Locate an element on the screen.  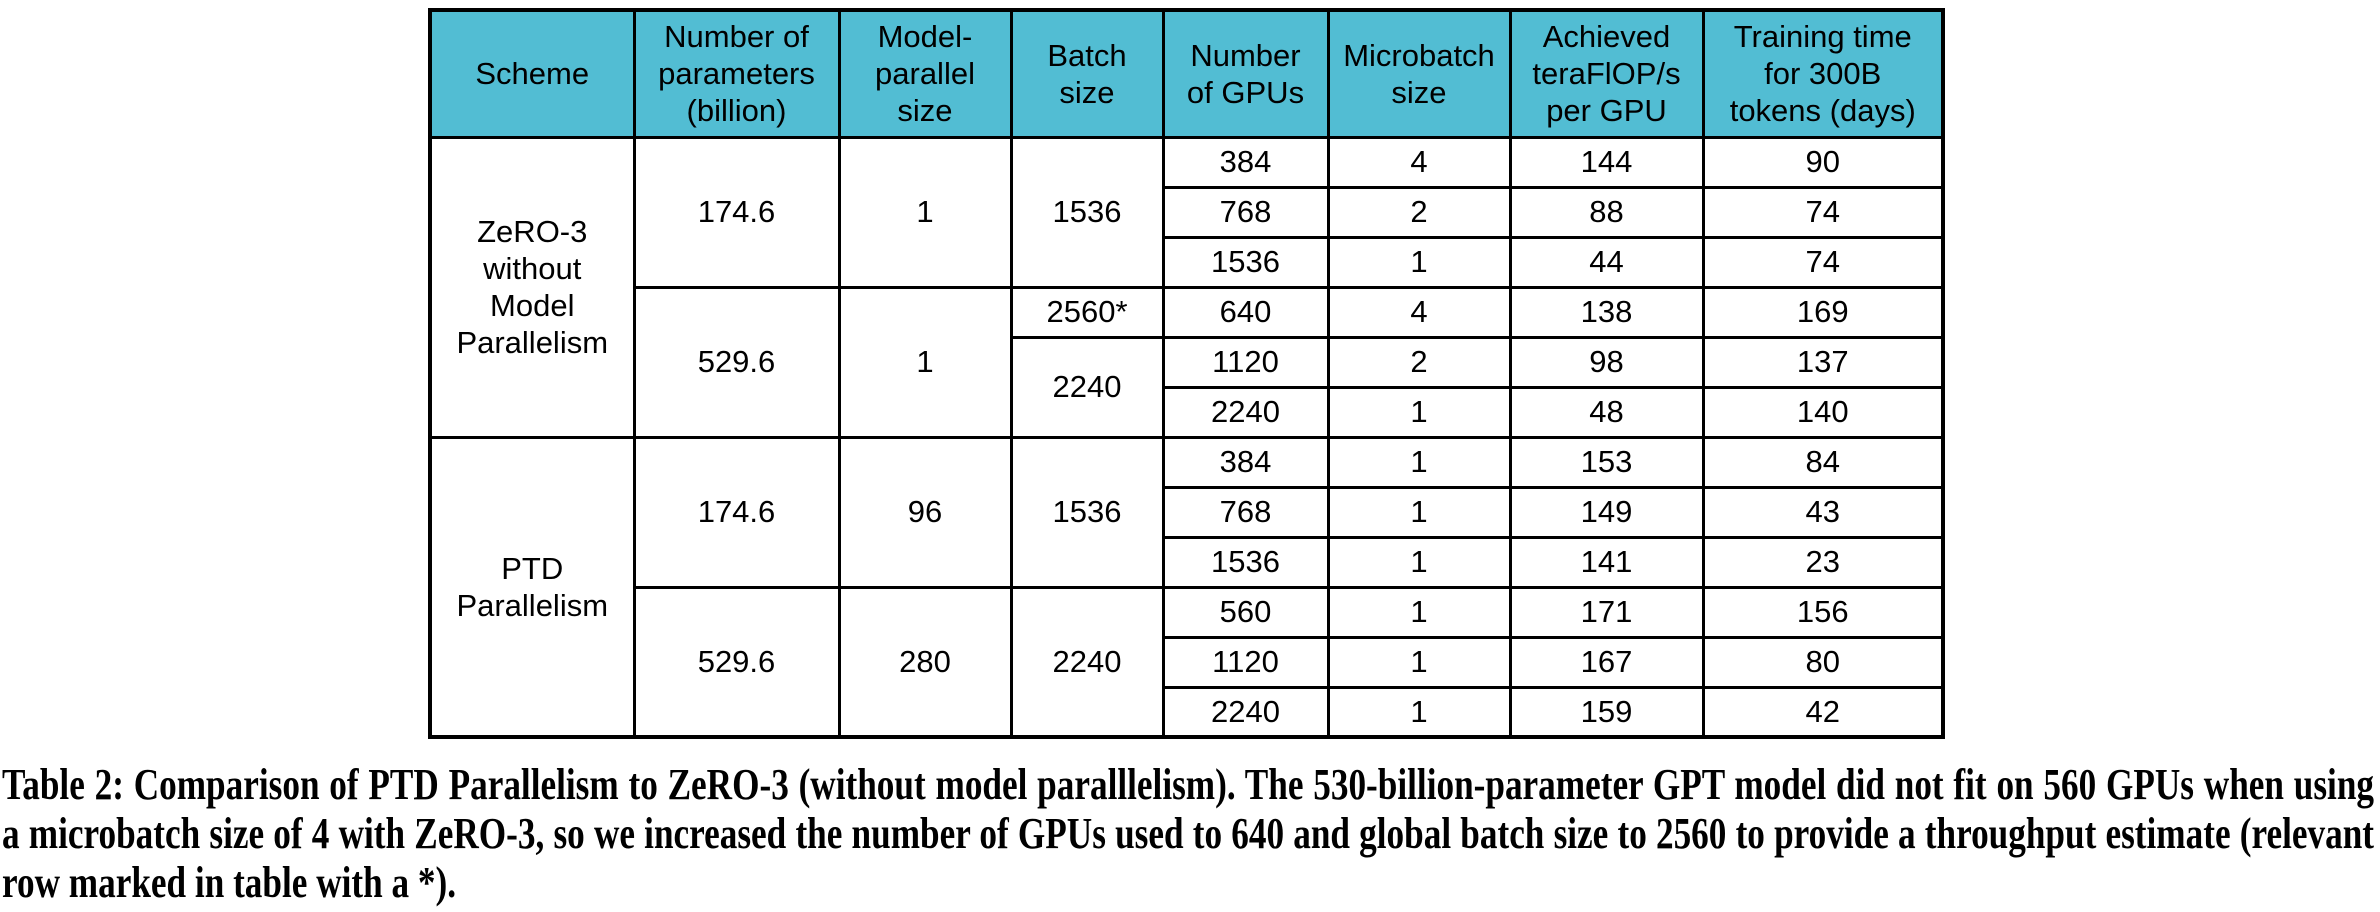
column-header-achieved-teraflops: Achieved teraFlOP/s per GPU is located at coordinates (1606, 73).